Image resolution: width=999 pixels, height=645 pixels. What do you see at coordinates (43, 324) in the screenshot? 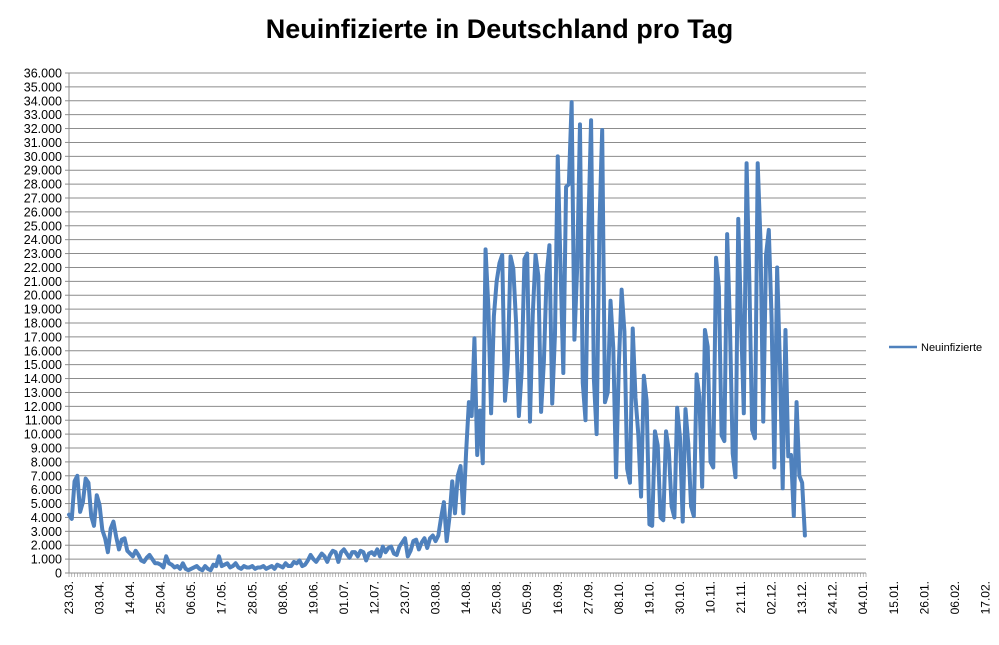
I see `y-tick-label: 18.000` at bounding box center [43, 324].